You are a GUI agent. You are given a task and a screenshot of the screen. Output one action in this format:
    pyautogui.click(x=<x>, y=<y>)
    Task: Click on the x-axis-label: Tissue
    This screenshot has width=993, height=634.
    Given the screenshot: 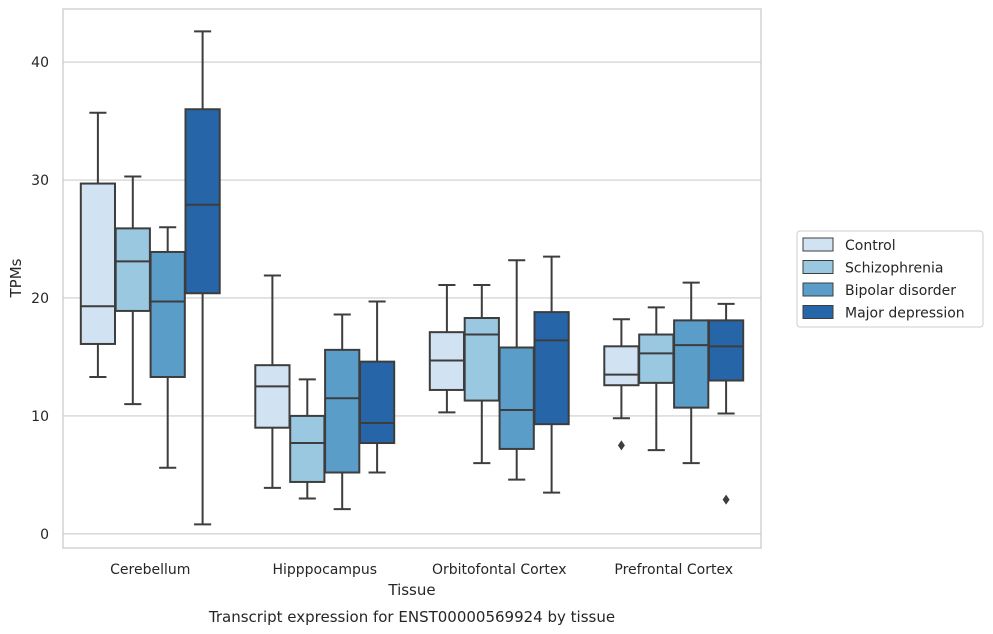 What is the action you would take?
    pyautogui.click(x=411, y=590)
    